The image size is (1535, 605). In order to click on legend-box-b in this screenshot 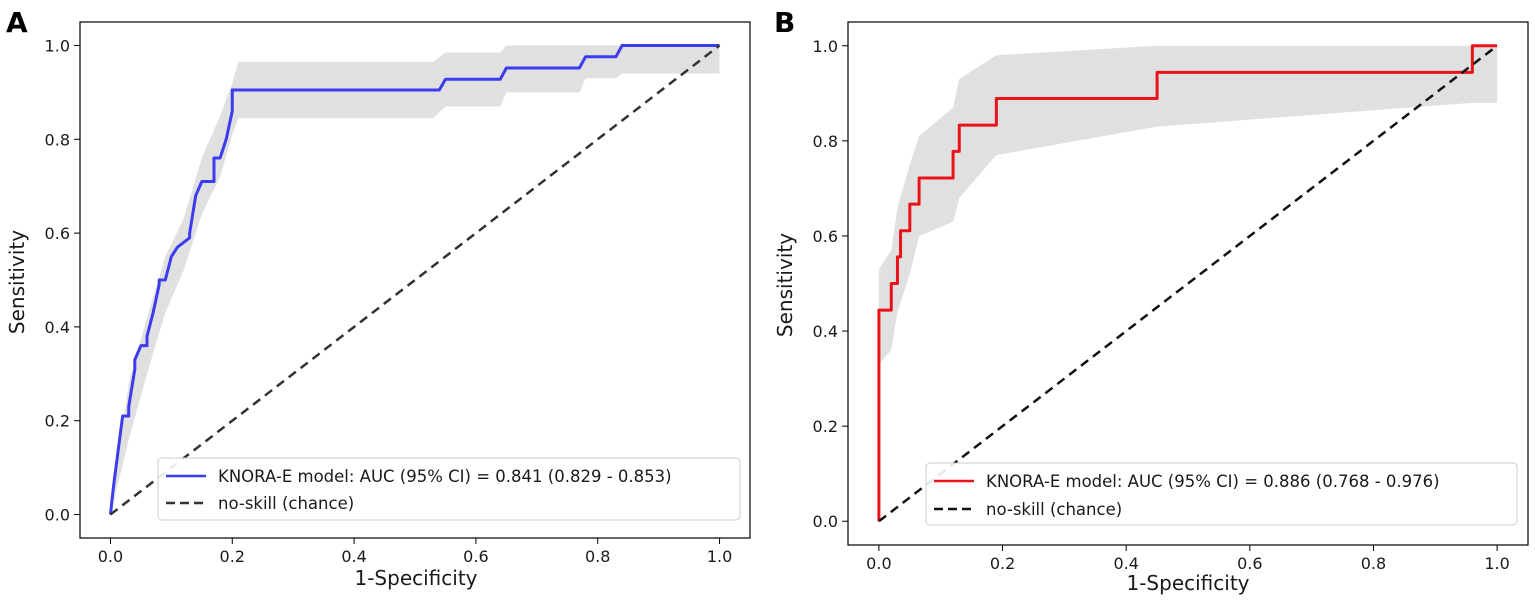, I will do `click(1221, 494)`.